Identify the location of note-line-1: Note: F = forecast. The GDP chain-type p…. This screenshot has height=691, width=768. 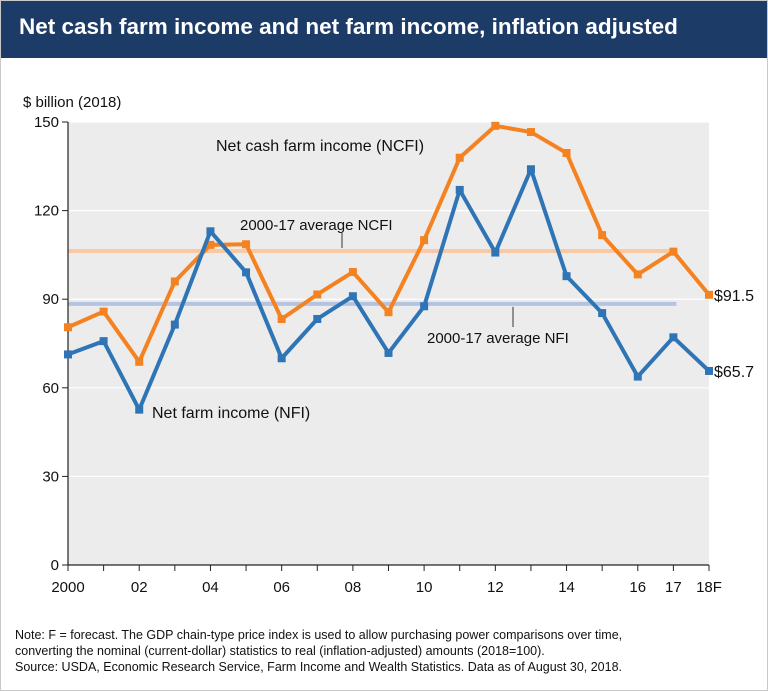
(319, 635).